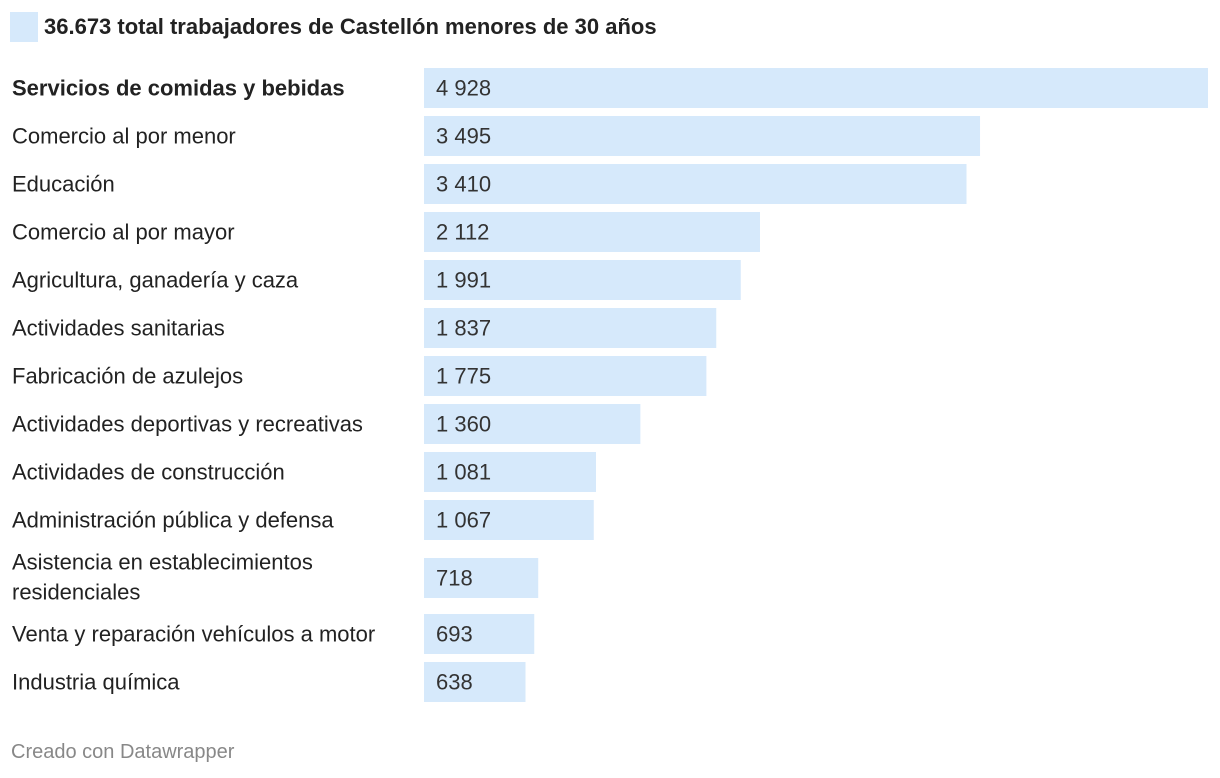 Image resolution: width=1220 pixels, height=778 pixels. I want to click on value-label: 4 928, so click(463, 88).